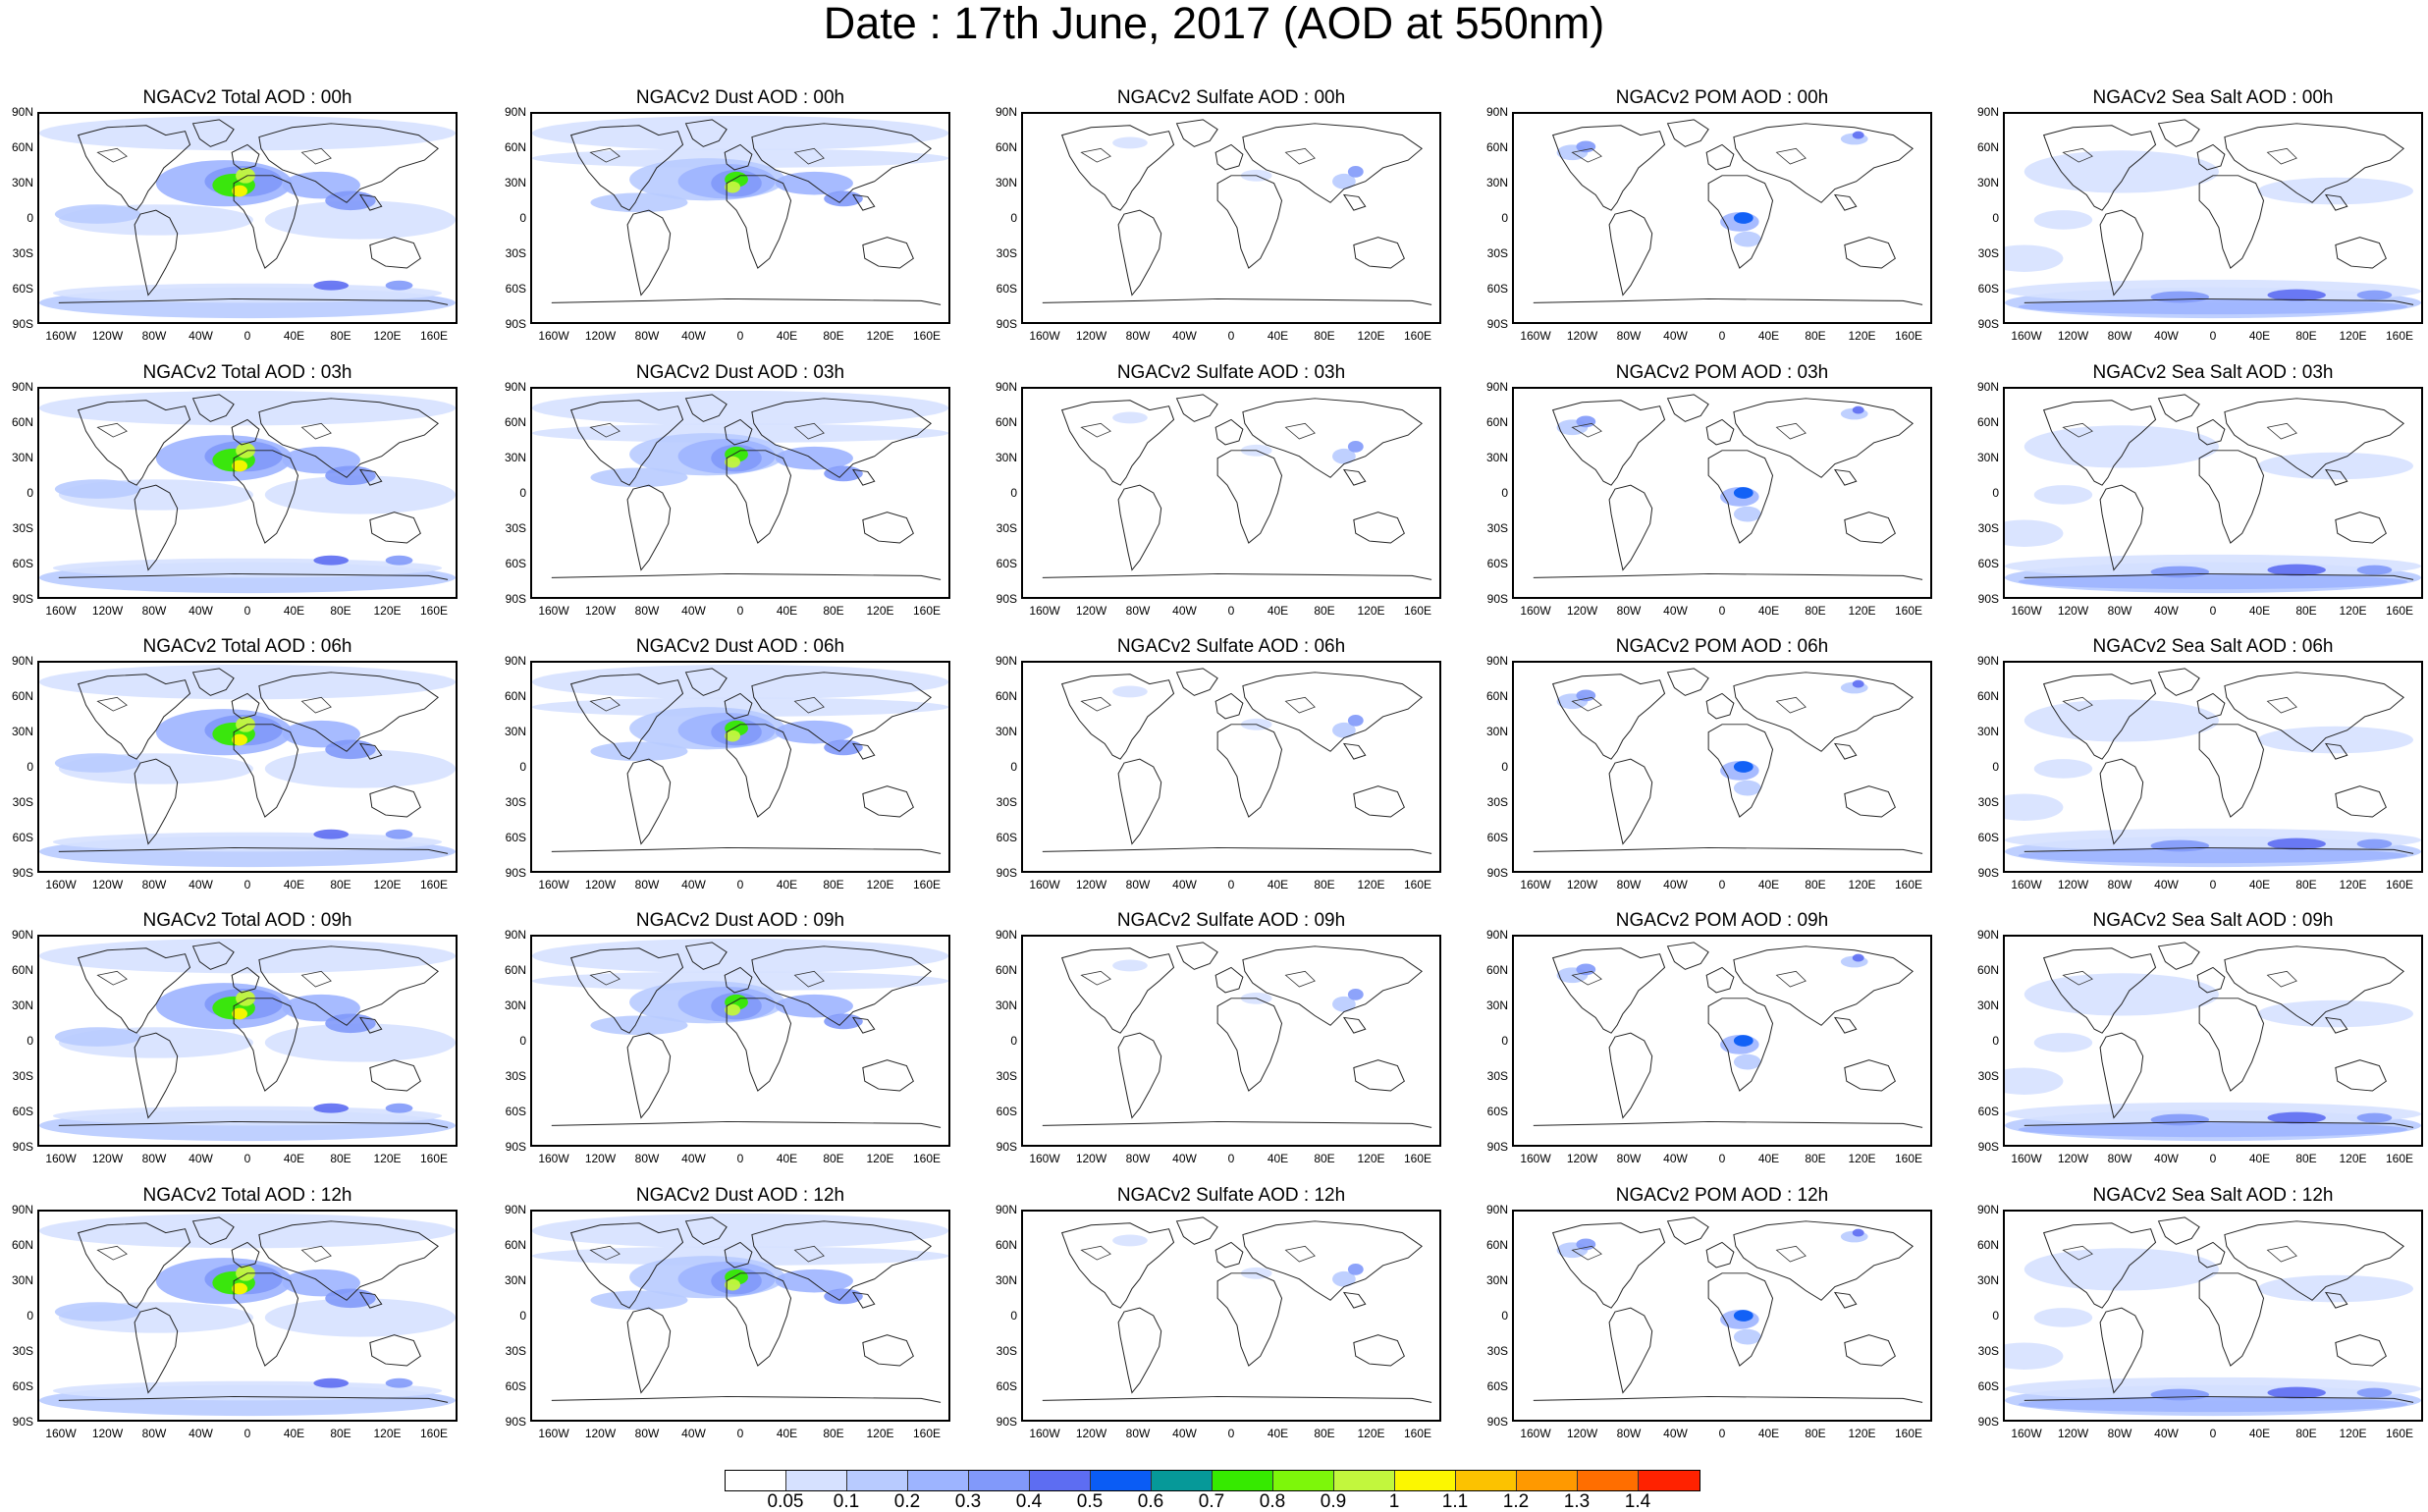  Describe the element at coordinates (740, 921) in the screenshot. I see `panel-title: NGACv2 Dust AOD : 09h` at that location.